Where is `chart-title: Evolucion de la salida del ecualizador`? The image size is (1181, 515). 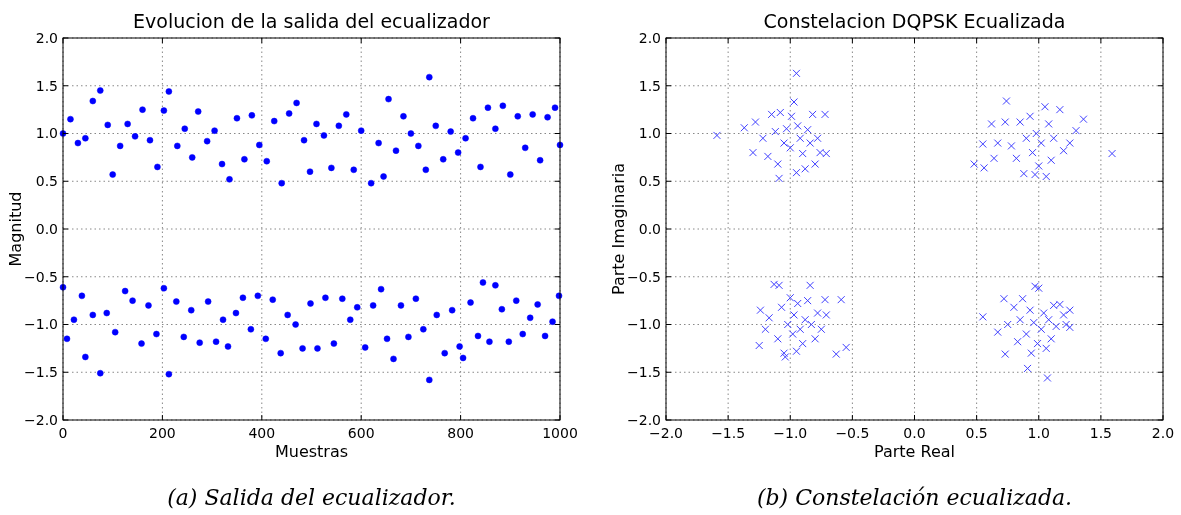 chart-title: Evolucion de la salida del ecualizador is located at coordinates (312, 21).